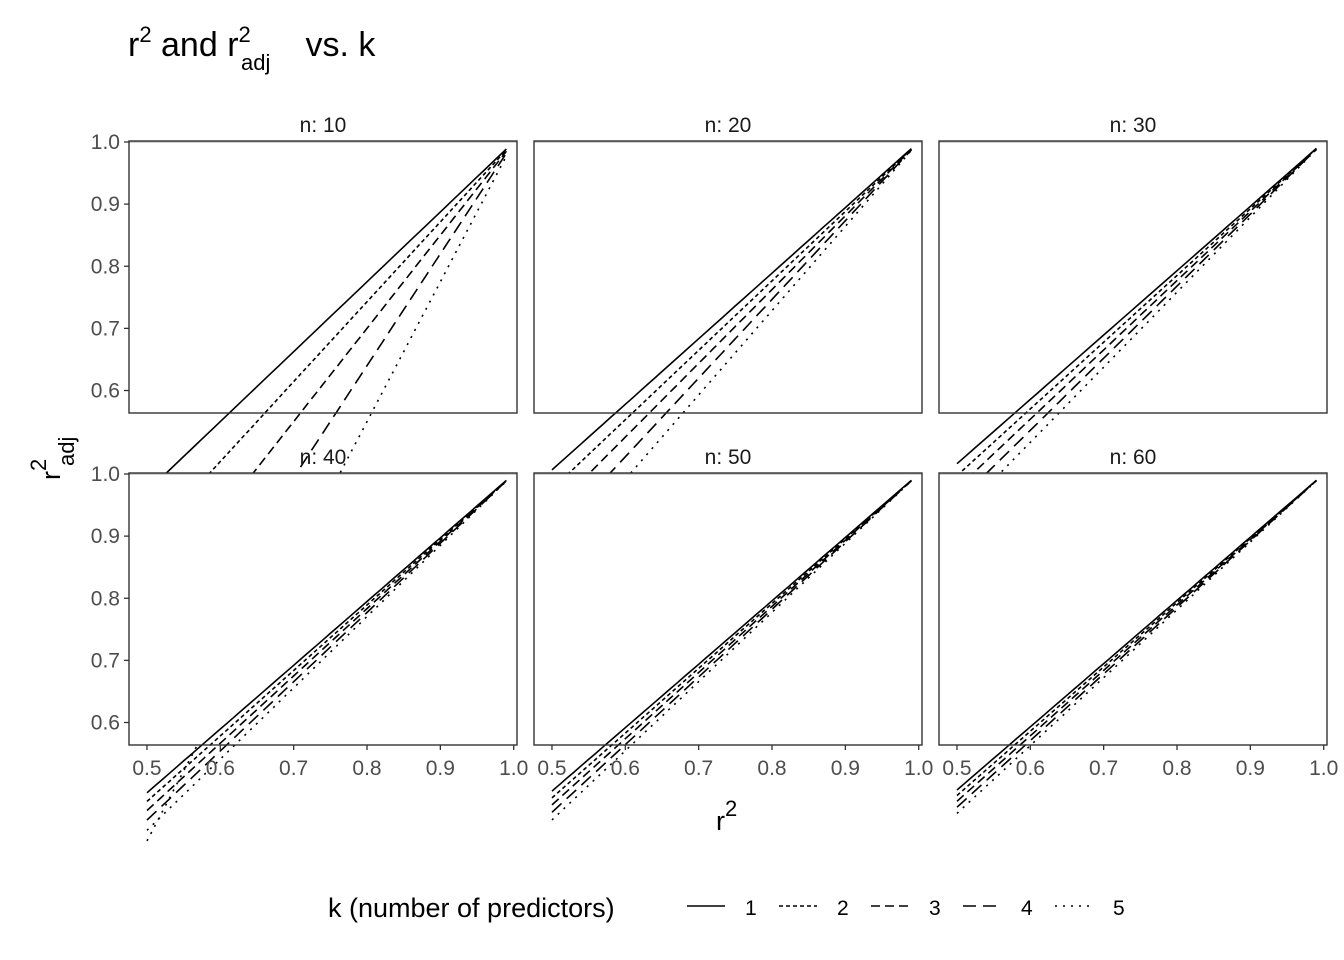 The image size is (1344, 960). Describe the element at coordinates (323, 457) in the screenshot. I see `facet-strip-label: n: 40` at that location.